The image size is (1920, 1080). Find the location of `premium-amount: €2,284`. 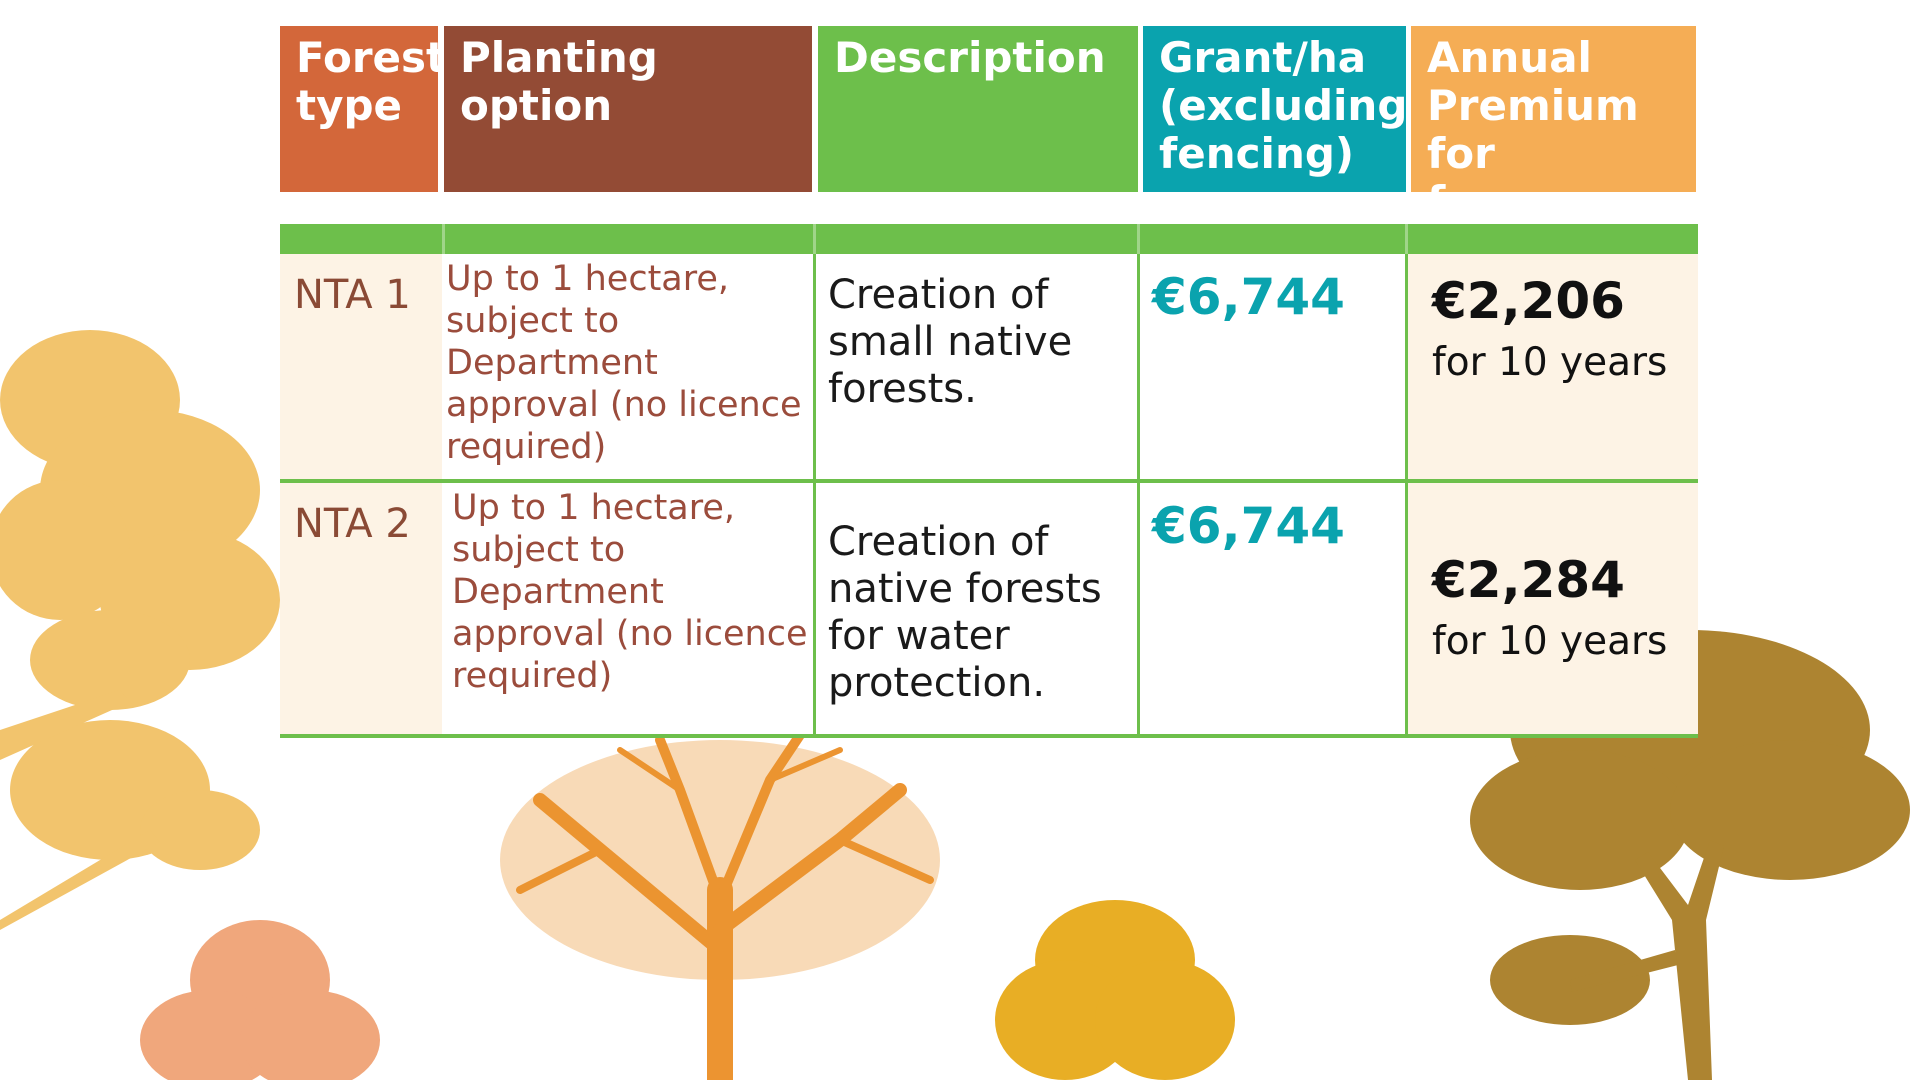

premium-amount: €2,284 is located at coordinates (1528, 580).